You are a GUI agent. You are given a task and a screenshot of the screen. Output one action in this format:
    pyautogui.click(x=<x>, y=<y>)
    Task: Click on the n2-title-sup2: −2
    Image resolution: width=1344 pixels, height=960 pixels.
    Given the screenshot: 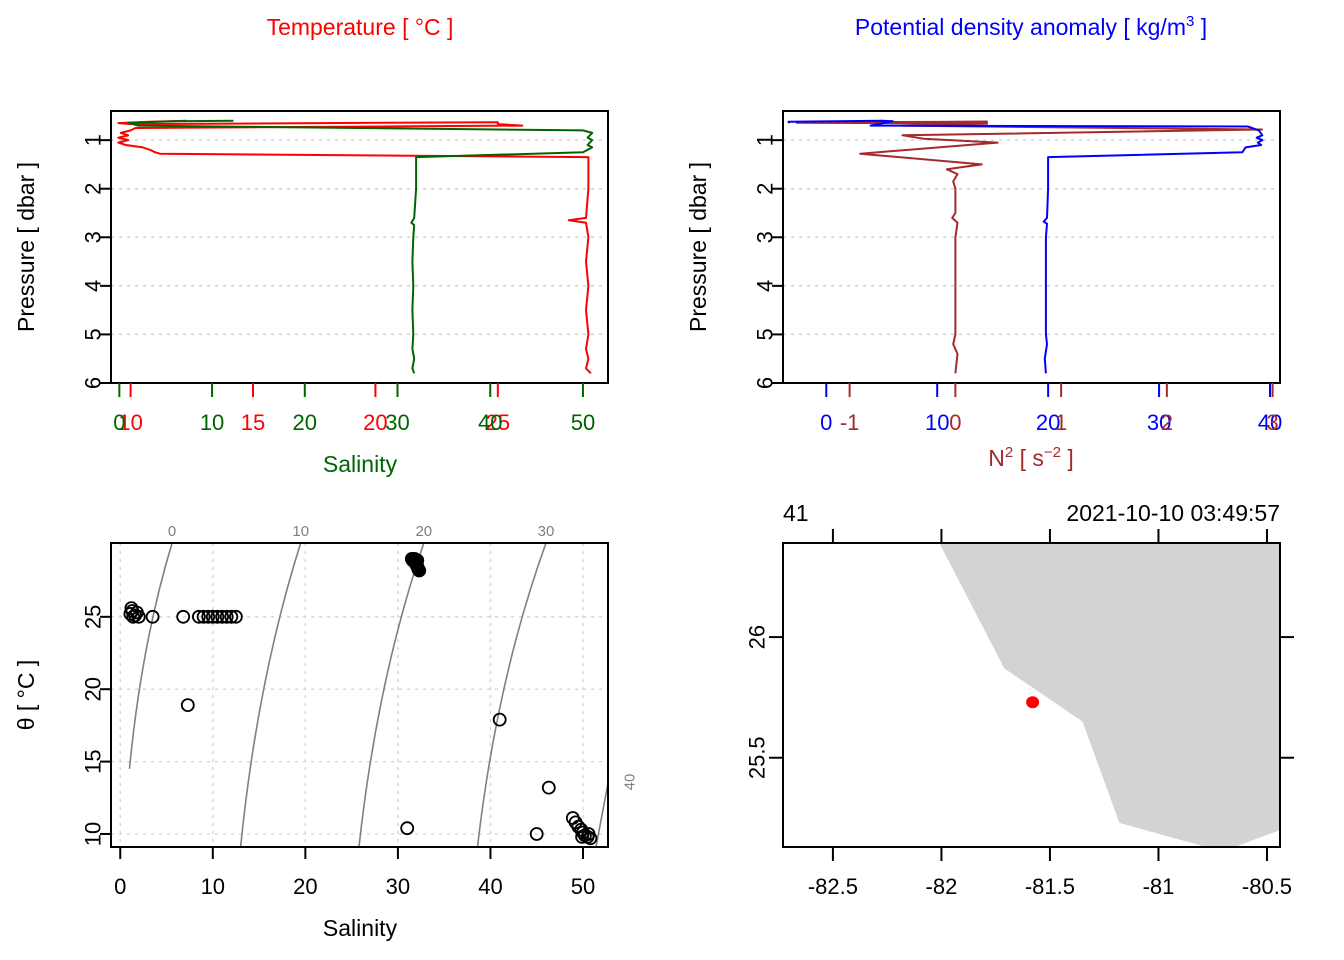 What is the action you would take?
    pyautogui.click(x=1052, y=452)
    